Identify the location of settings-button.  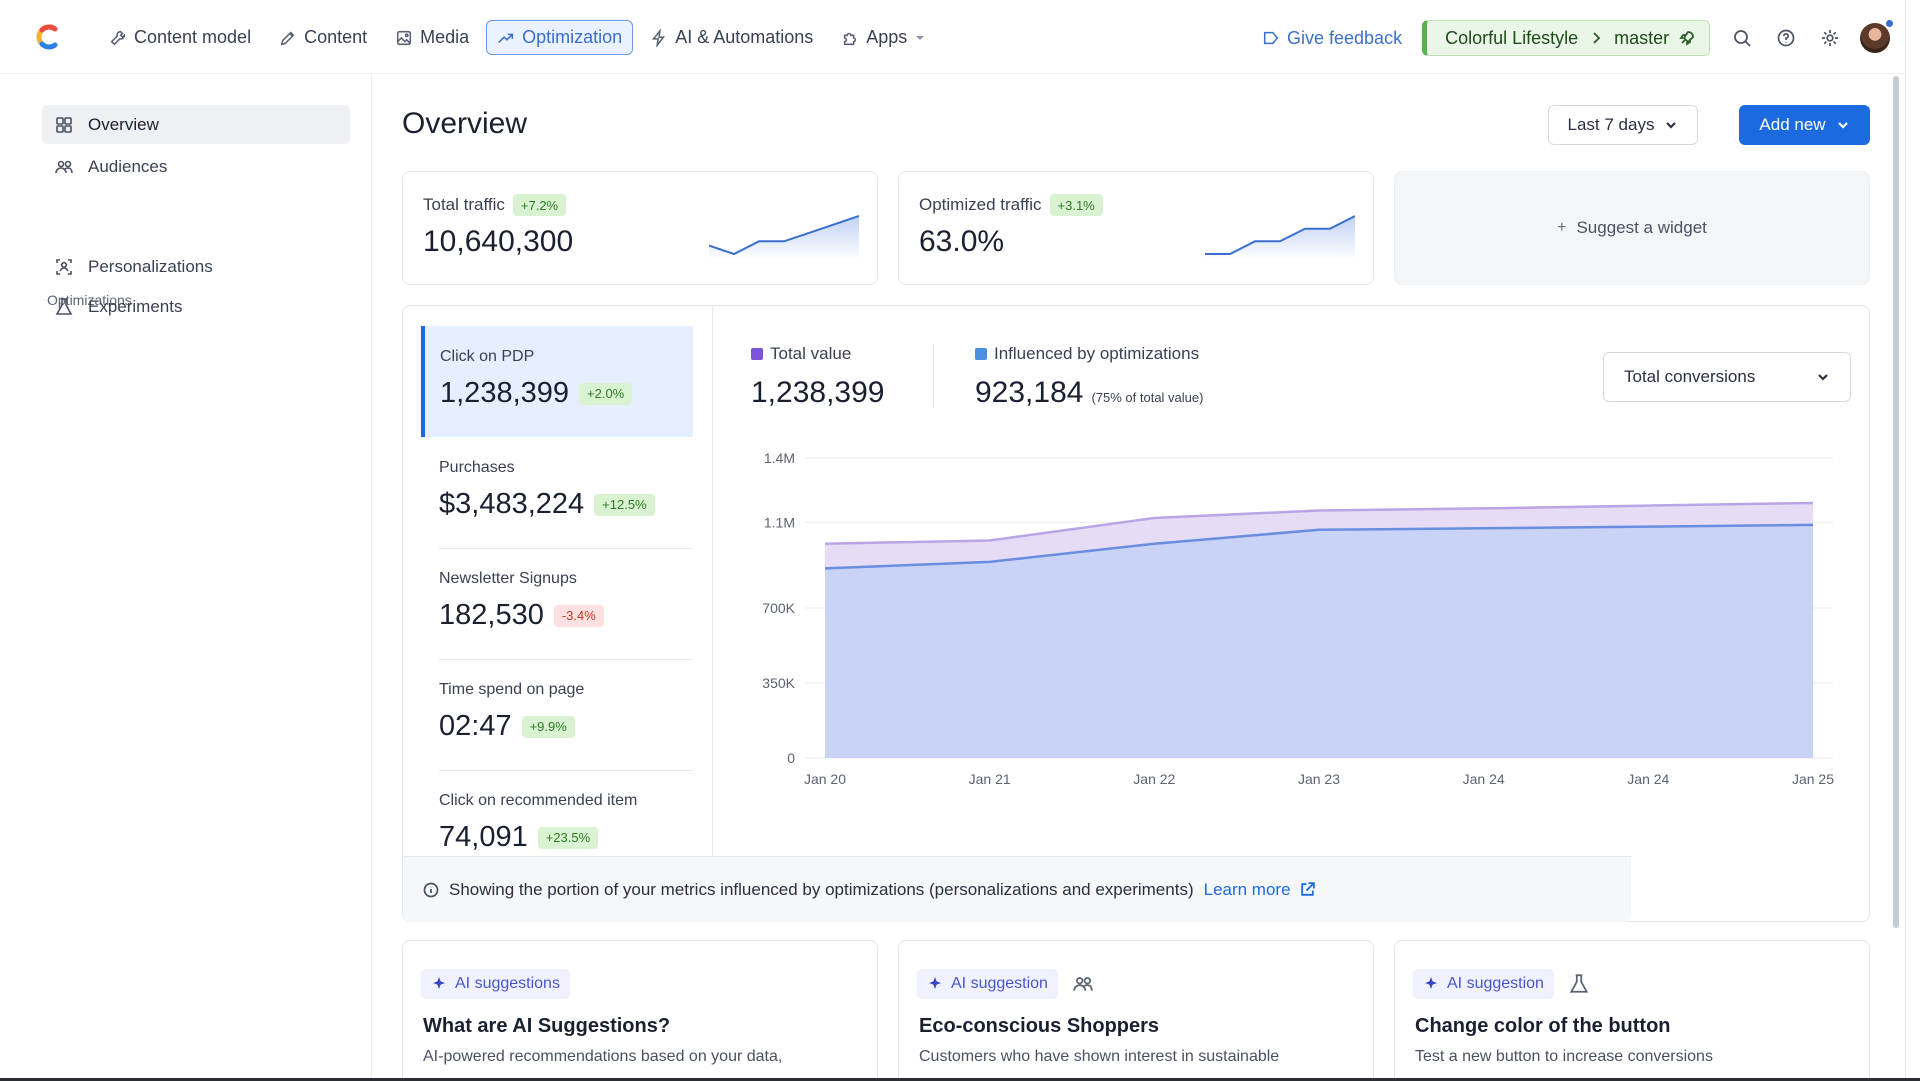
(1830, 38).